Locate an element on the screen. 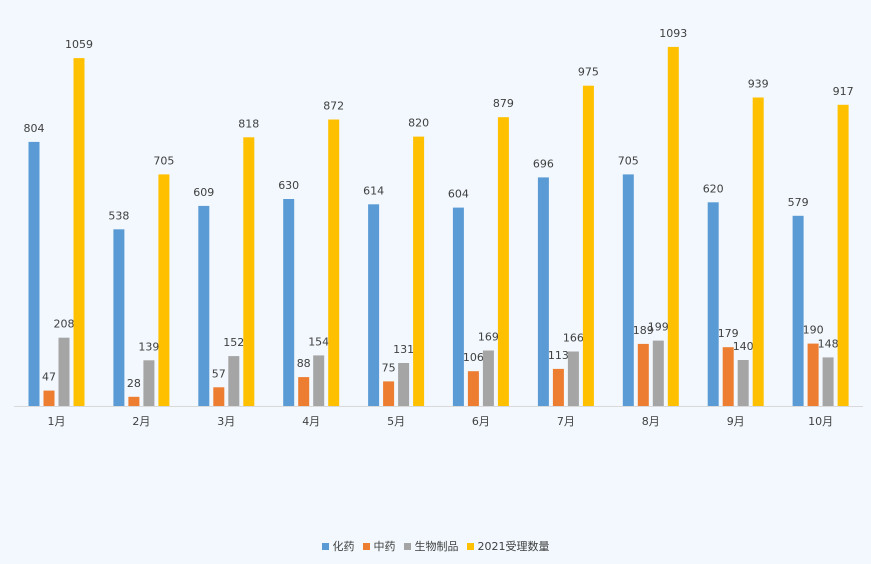 The width and height of the screenshot is (871, 564). data-label-0-3: 1059 is located at coordinates (79, 44).